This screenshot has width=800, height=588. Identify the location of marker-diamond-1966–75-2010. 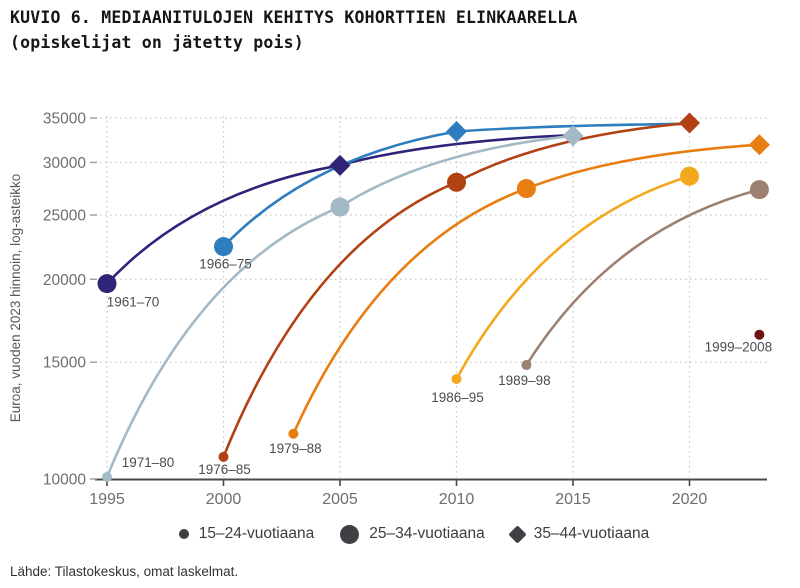
(456, 131).